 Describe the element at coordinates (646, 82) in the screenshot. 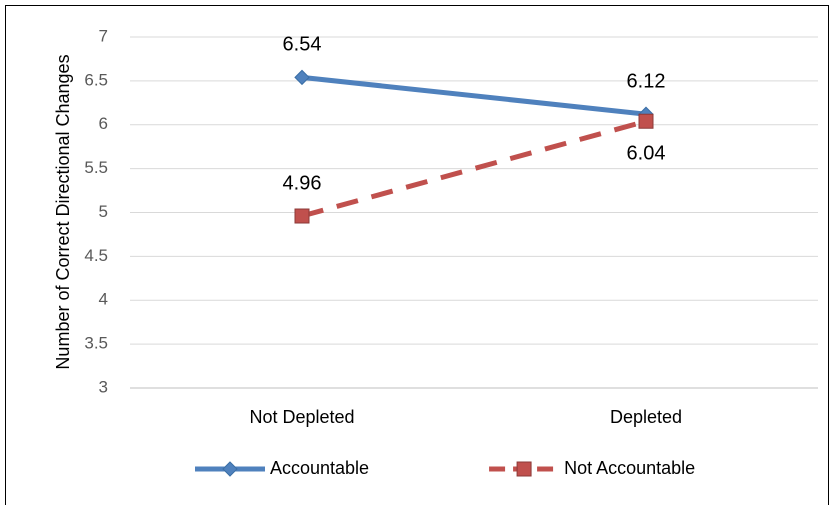

I see `data-label: 6.12` at that location.